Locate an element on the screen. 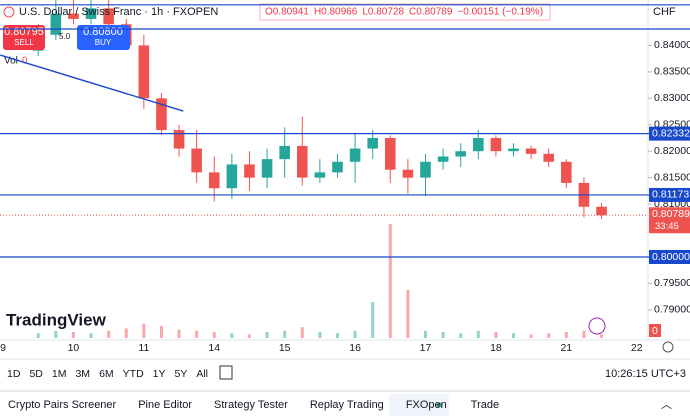 The image size is (690, 418). y-tick-label: 0.83500 is located at coordinates (672, 72).